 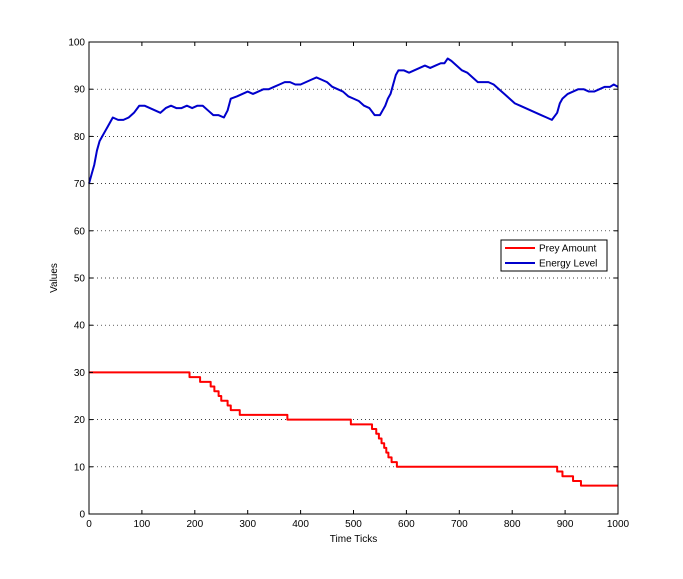 I want to click on y-tick-label: 0, so click(x=82, y=515).